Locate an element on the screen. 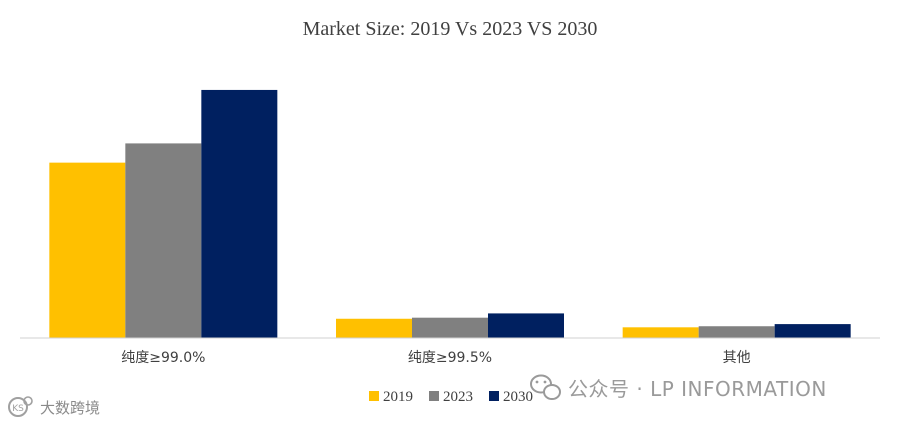 The image size is (900, 425). x-tick-label: 纯度≥99.5% is located at coordinates (450, 358).